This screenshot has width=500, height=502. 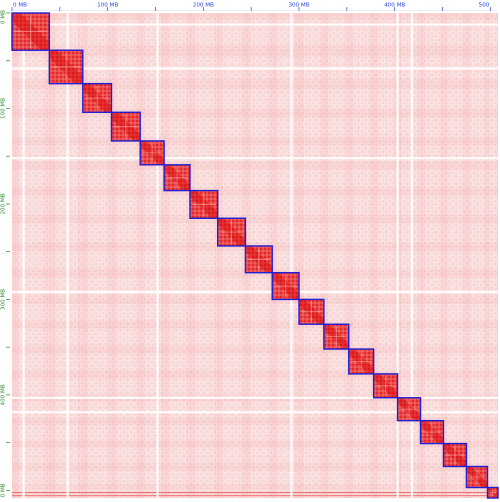 I want to click on x-tick-label: 100 MB, so click(x=107, y=6).